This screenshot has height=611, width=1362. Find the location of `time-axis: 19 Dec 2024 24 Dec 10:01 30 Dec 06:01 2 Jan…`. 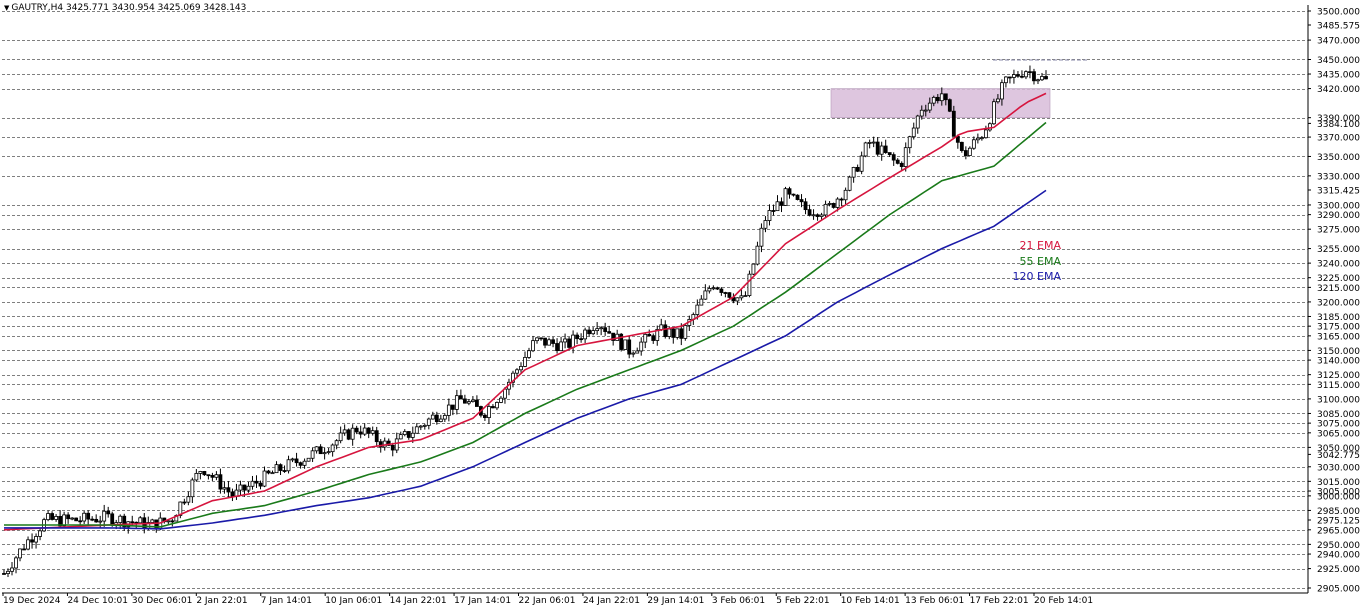

time-axis: 19 Dec 2024 24 Dec 10:01 30 Dec 06:01 2 Jan… is located at coordinates (547, 599).